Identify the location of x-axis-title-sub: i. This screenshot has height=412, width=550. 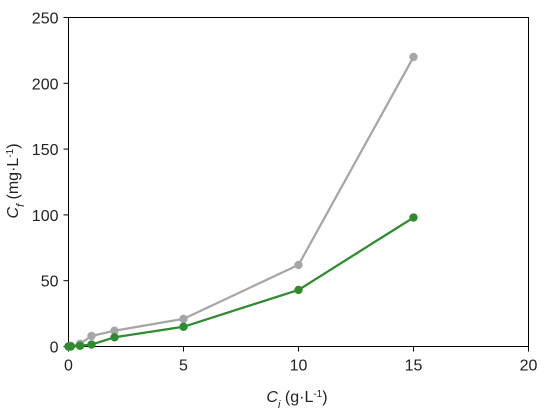
(279, 405).